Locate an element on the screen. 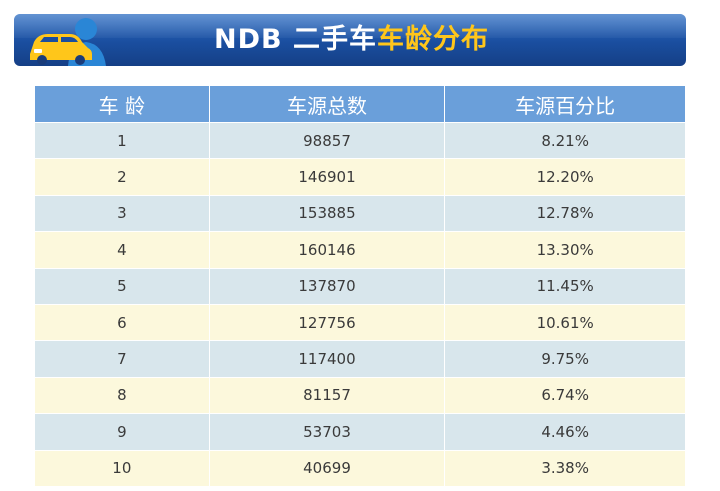 Image resolution: width=720 pixels, height=491 pixels. table-row: 3 153885 12.78% is located at coordinates (360, 213).